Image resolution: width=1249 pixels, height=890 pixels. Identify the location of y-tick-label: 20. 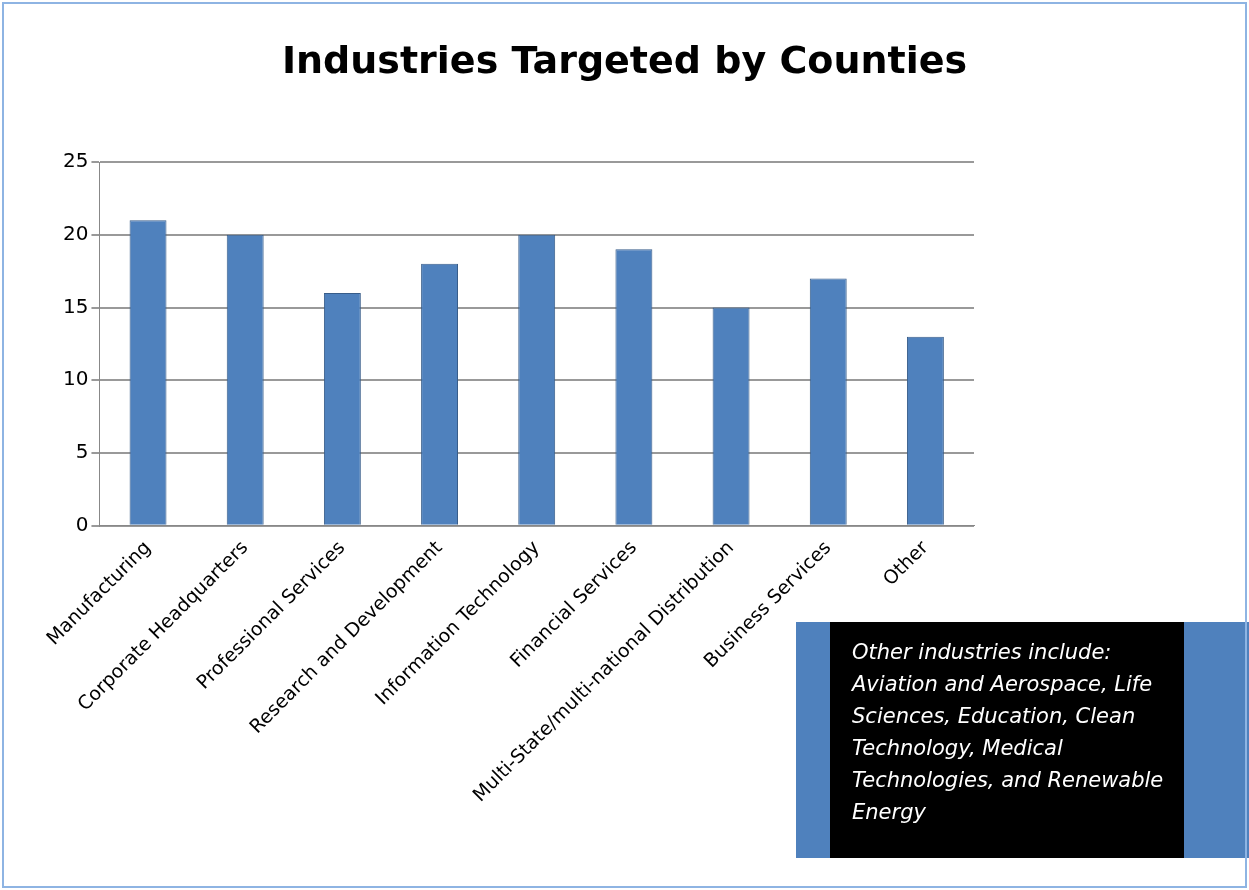
(76, 232).